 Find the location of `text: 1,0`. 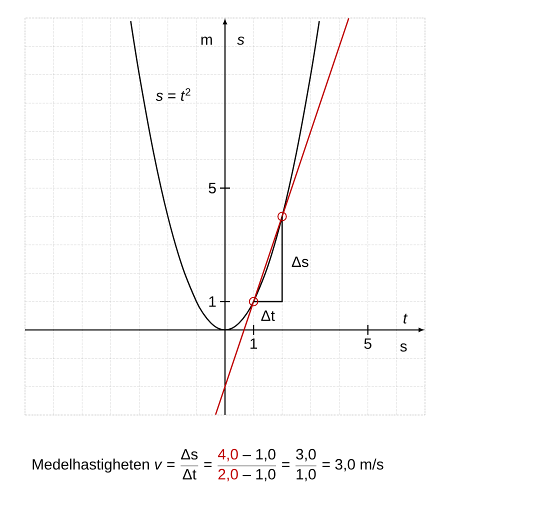

text: 1,0 is located at coordinates (306, 475).